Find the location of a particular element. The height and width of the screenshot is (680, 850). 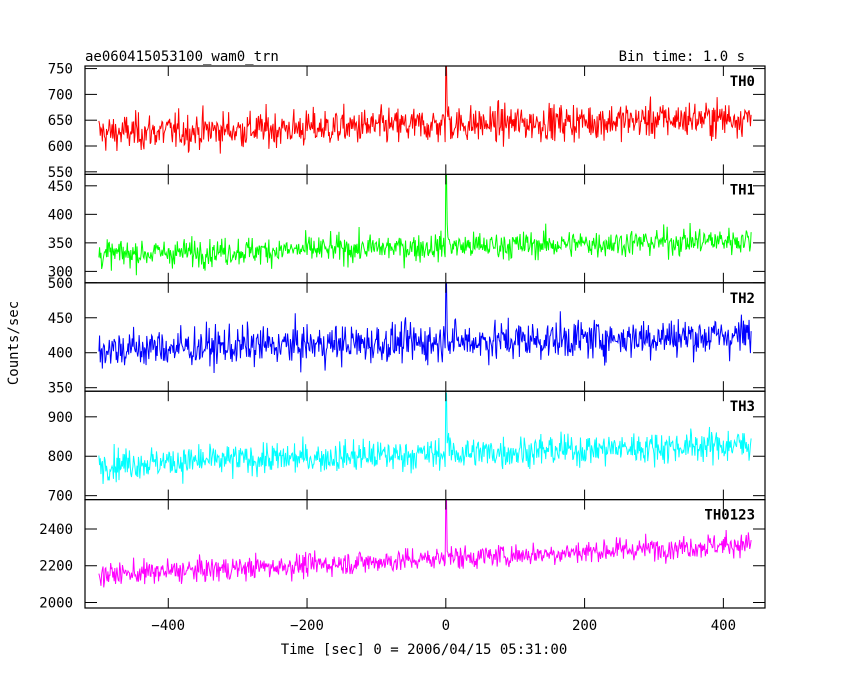

y-tick-label: 650 is located at coordinates (60, 121).